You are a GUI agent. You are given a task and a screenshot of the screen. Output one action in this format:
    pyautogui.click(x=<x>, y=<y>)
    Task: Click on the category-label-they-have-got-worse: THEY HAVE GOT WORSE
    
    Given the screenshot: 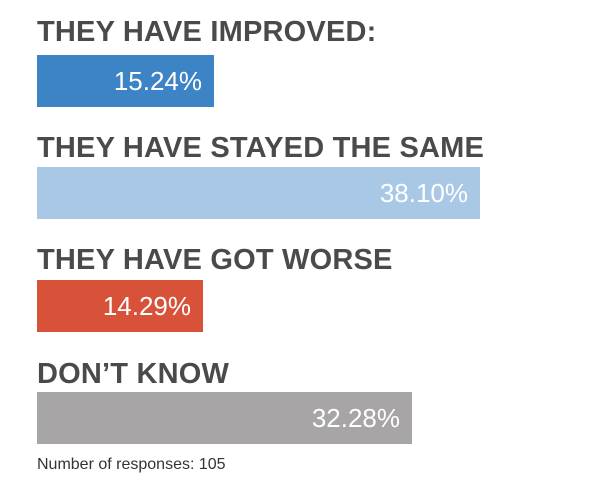 What is the action you would take?
    pyautogui.click(x=215, y=260)
    